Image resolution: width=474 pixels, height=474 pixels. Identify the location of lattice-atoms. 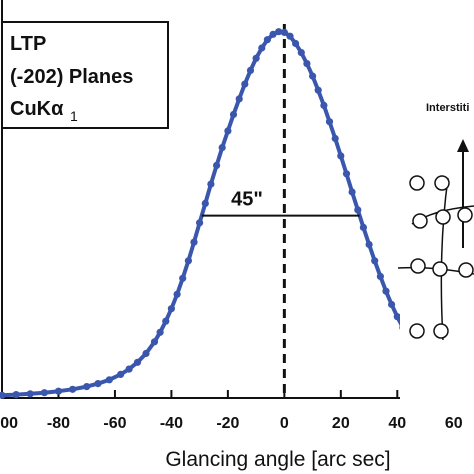
(441, 257).